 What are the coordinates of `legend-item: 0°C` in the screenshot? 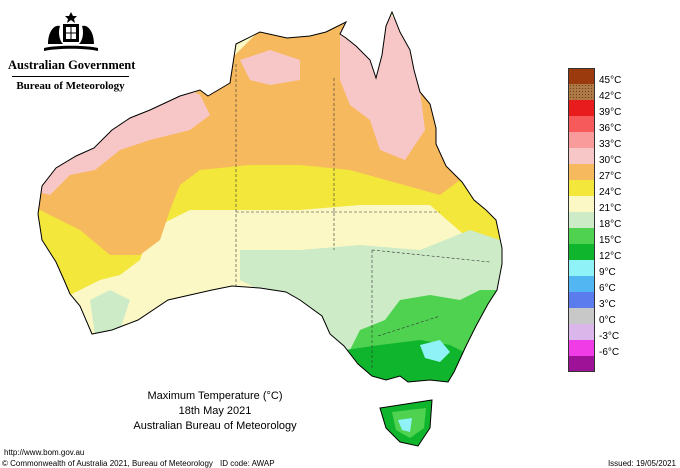 It's located at (608, 317).